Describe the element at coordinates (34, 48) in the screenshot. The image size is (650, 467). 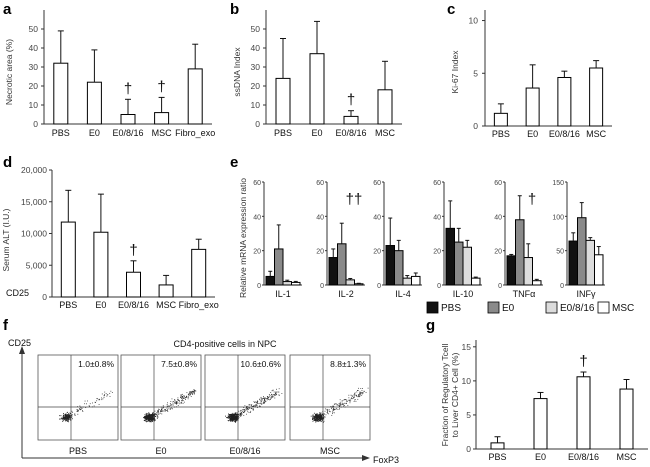
I see `y-tick-label: 40` at that location.